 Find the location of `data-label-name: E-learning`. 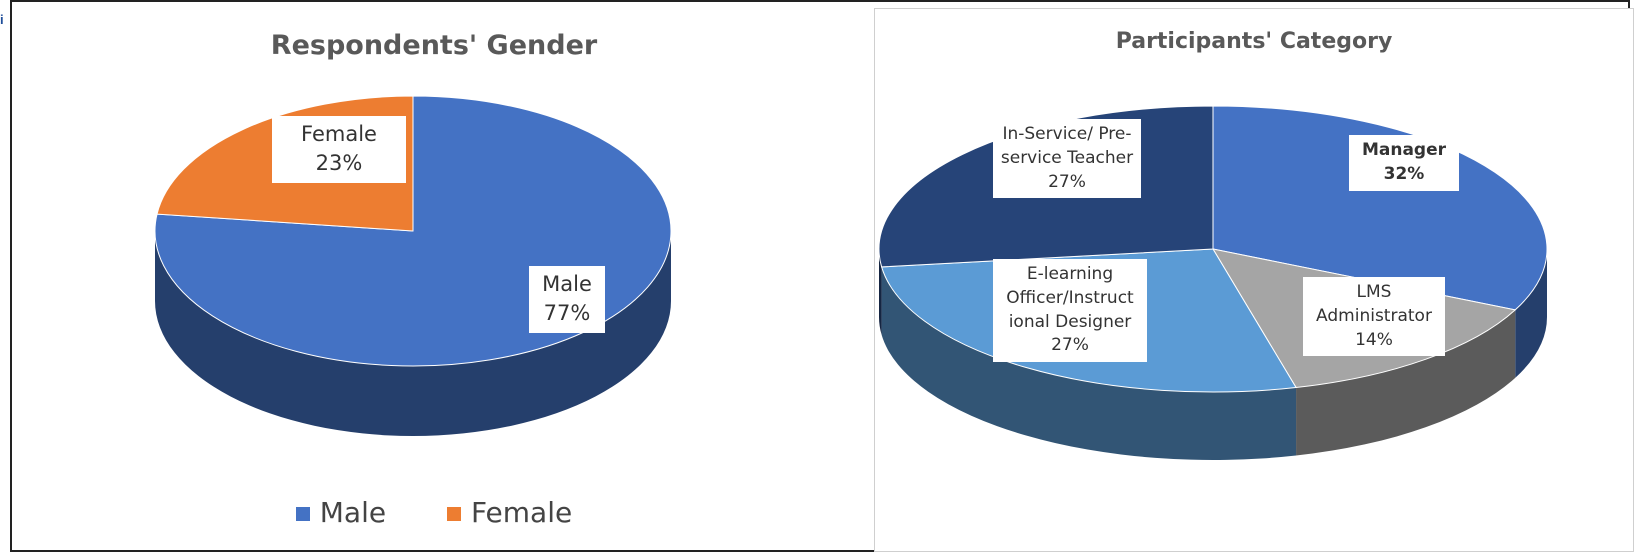

data-label-name: E-learning is located at coordinates (1070, 274).